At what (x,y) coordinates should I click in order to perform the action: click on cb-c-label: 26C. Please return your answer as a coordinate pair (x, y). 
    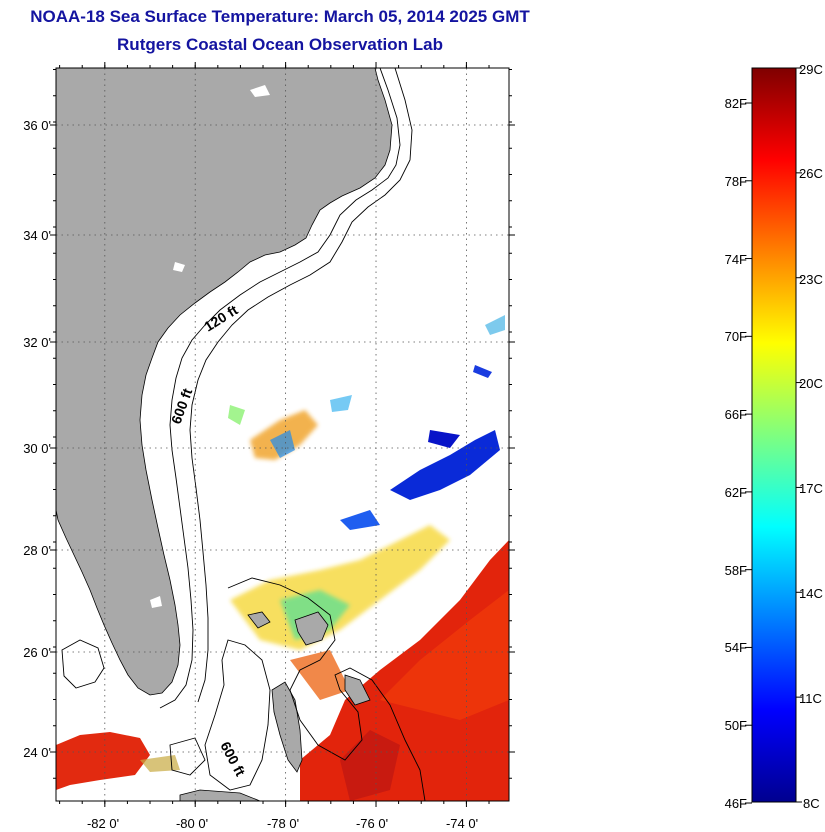
    Looking at the image, I should click on (811, 173).